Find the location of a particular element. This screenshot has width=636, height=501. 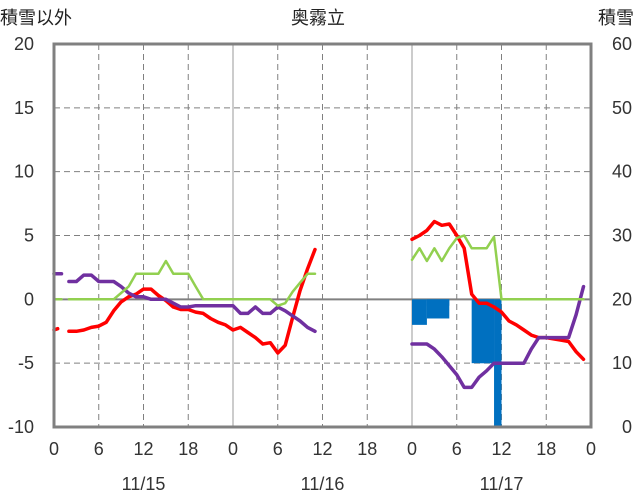

left-y-tick-label: 15 is located at coordinates (24, 108).